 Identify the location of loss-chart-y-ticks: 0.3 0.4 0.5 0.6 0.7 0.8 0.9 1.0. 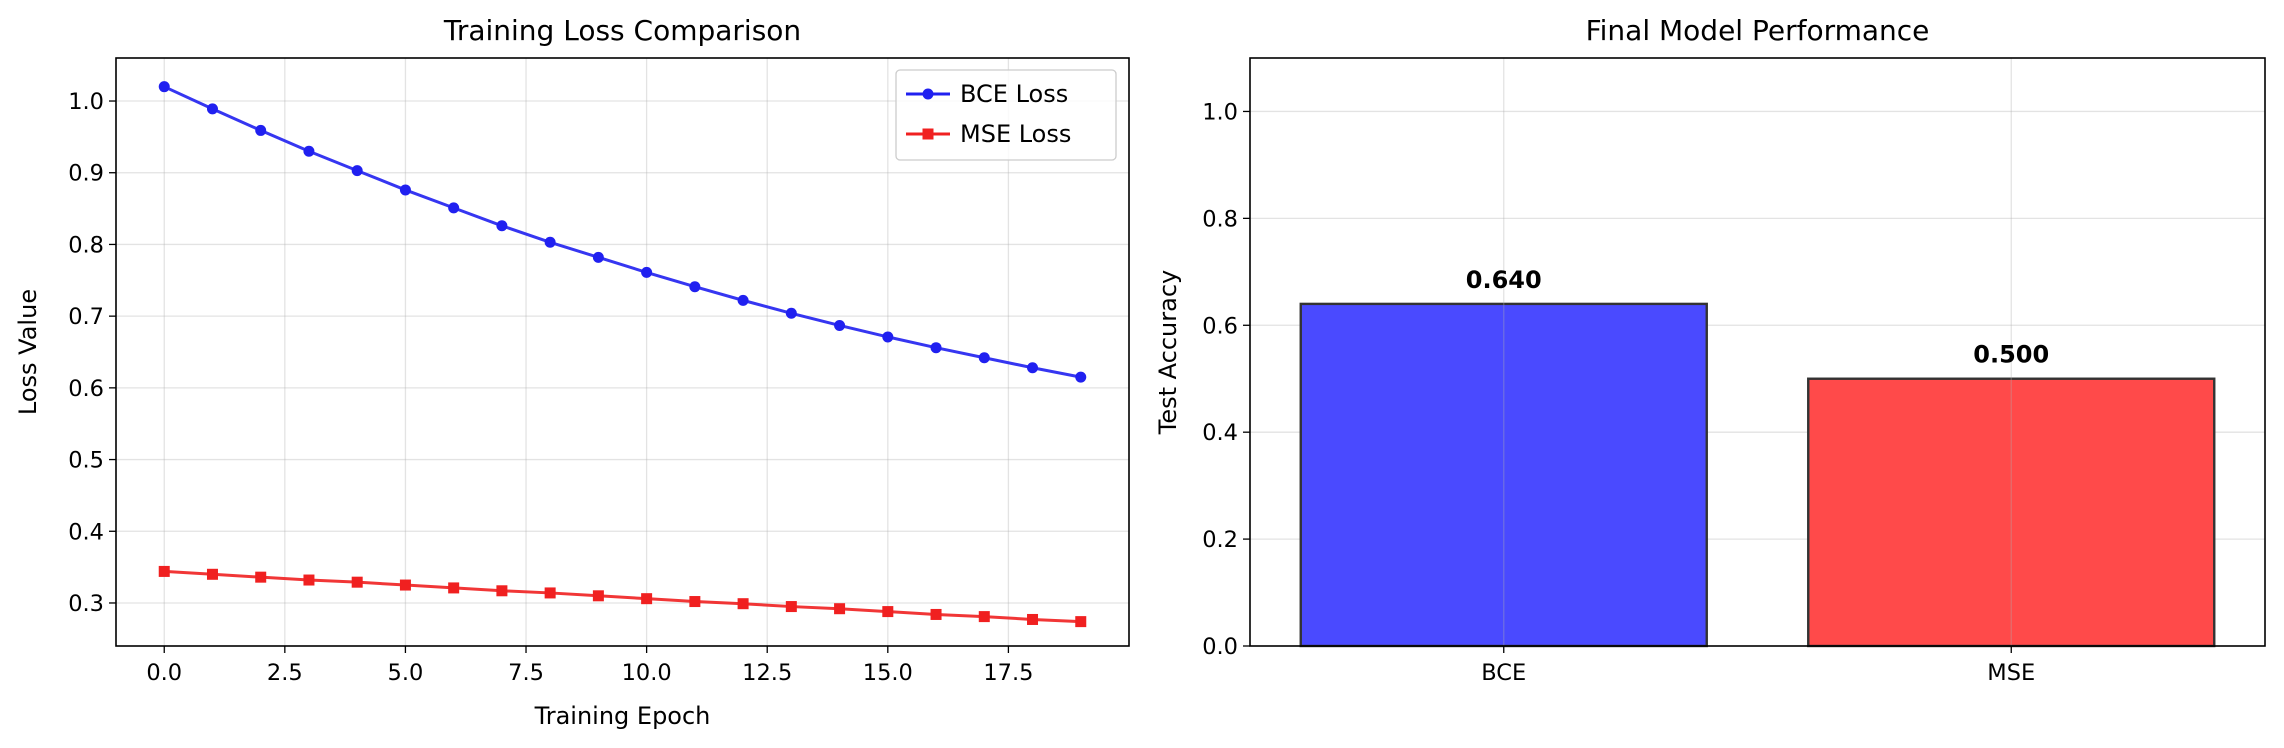
(92, 353).